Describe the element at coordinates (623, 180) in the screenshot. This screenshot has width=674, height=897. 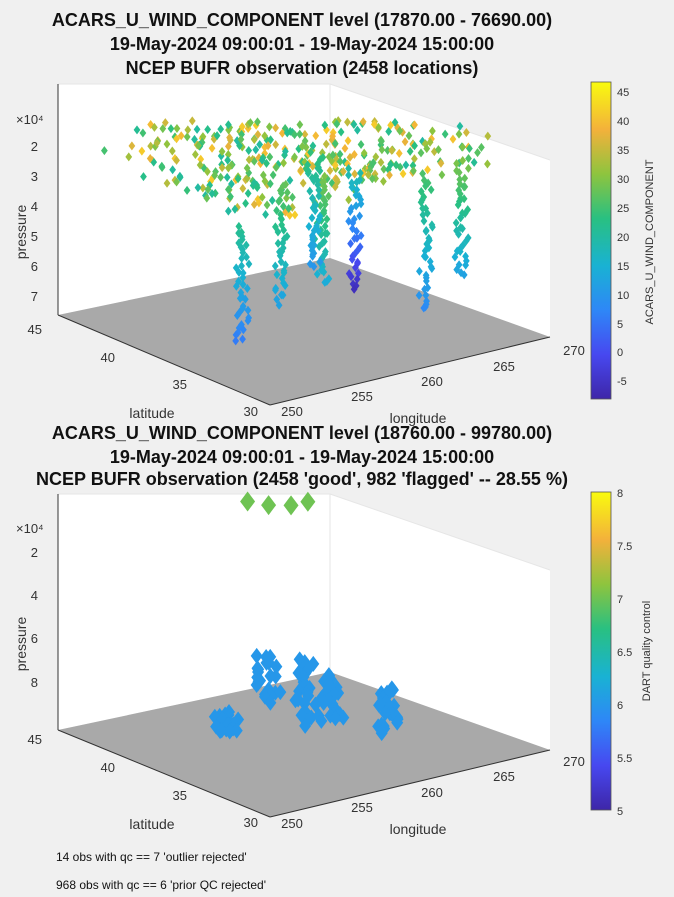
I see `panel-1-colorbar-tick: 30` at that location.